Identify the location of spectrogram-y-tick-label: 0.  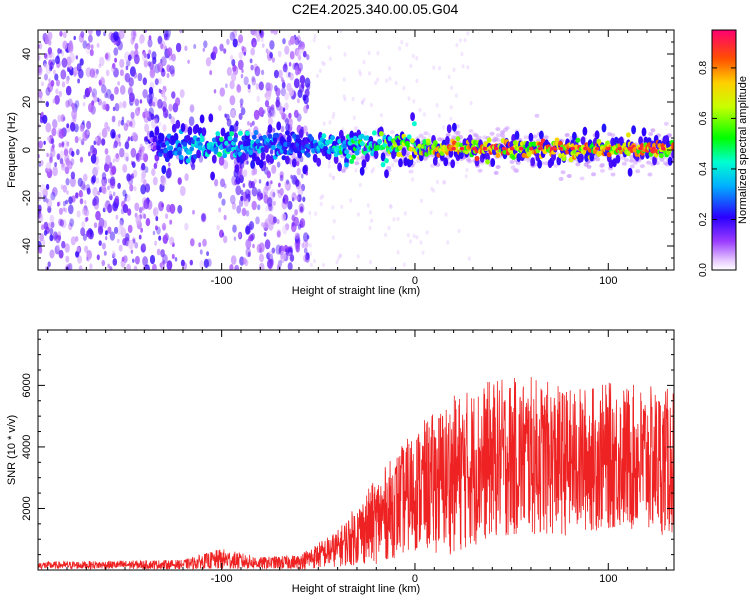
(27, 150).